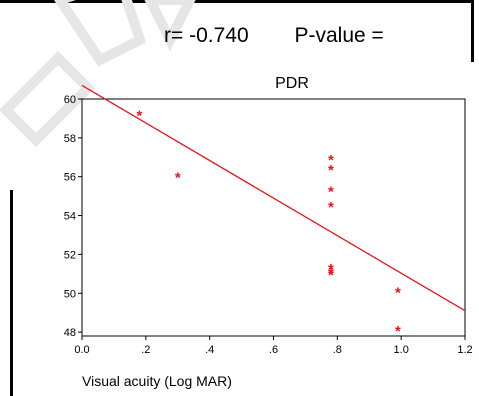 This screenshot has height=396, width=479. I want to click on x-tick-label: .4, so click(209, 350).